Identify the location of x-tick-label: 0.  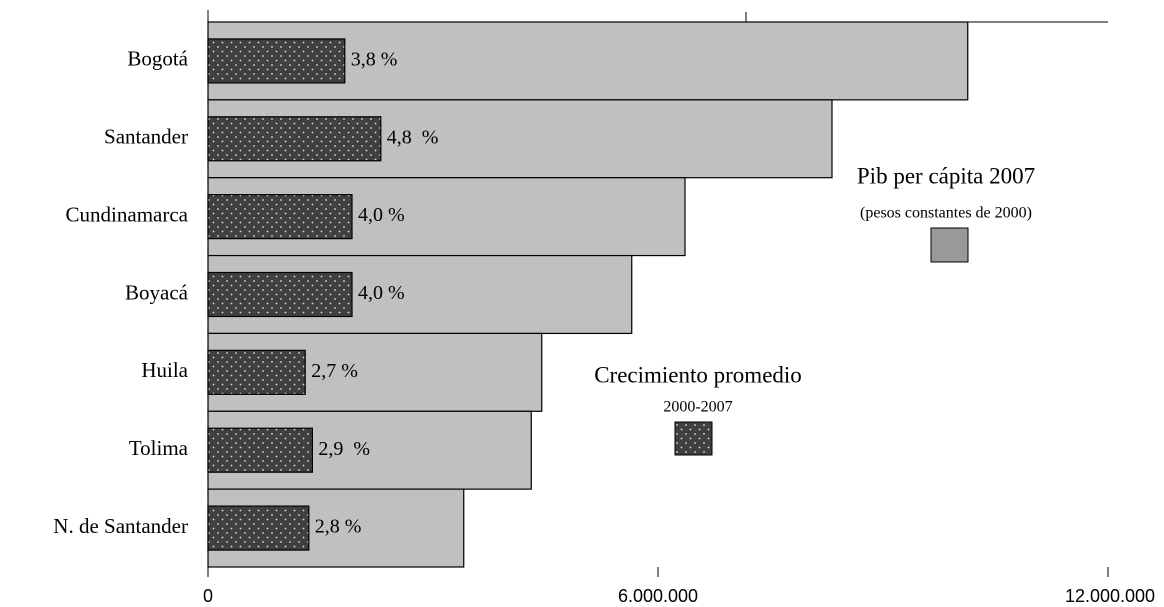
(208, 596).